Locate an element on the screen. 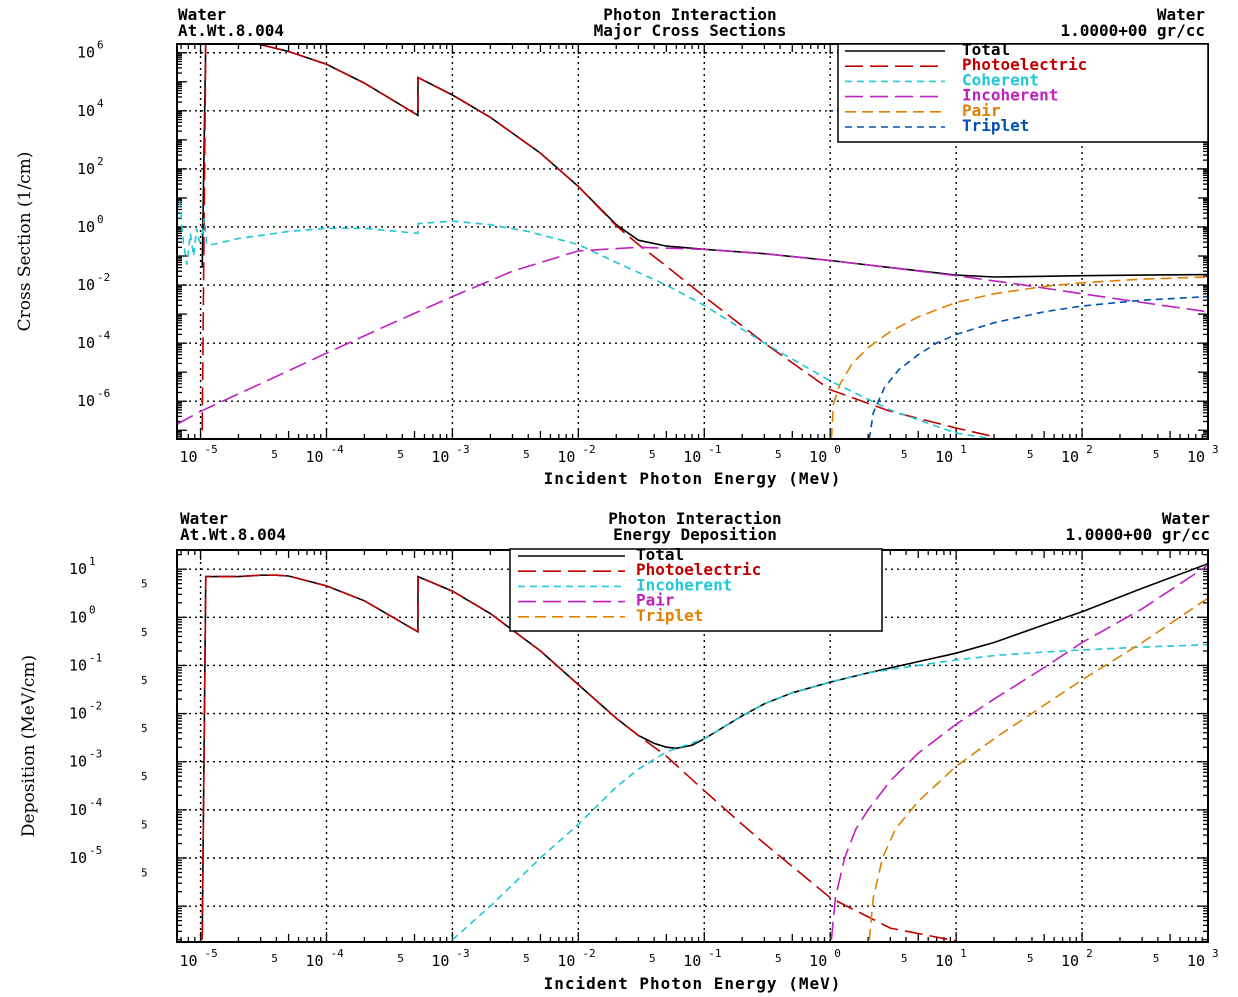 The height and width of the screenshot is (997, 1238). y-tick-label-exp: 2 is located at coordinates (100, 161).